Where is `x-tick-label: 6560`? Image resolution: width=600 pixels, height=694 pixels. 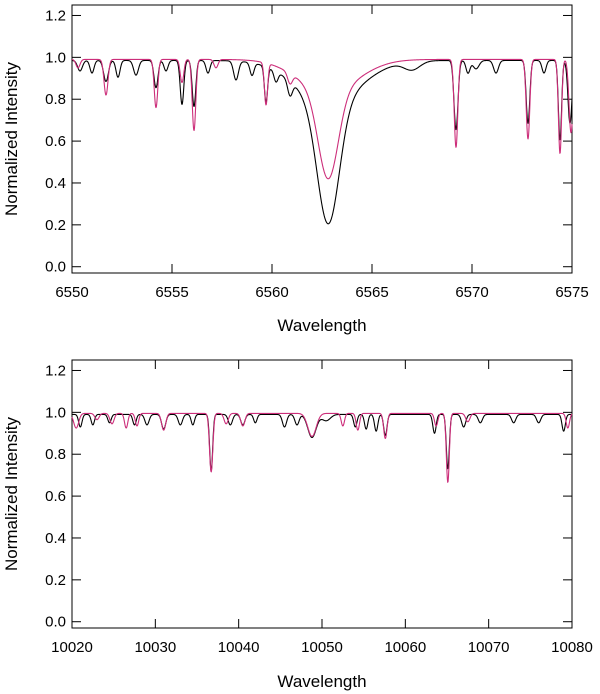 x-tick-label: 6560 is located at coordinates (271, 292).